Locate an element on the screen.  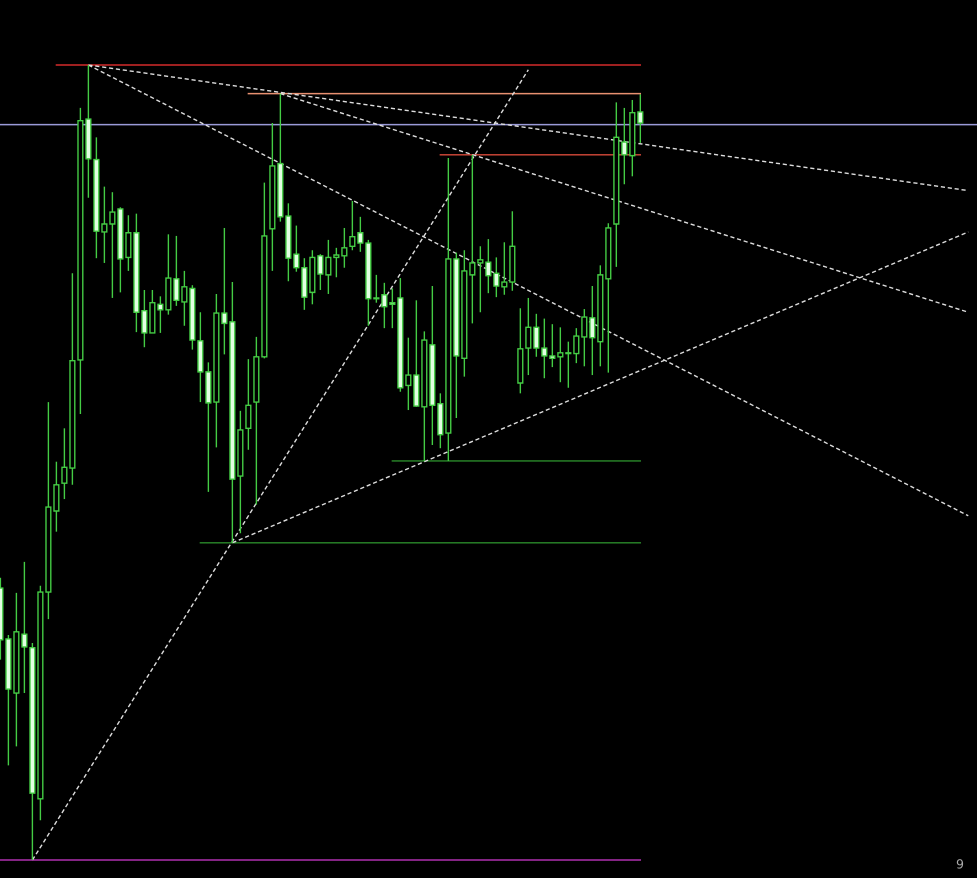
annotation: 9 is located at coordinates (960, 864).